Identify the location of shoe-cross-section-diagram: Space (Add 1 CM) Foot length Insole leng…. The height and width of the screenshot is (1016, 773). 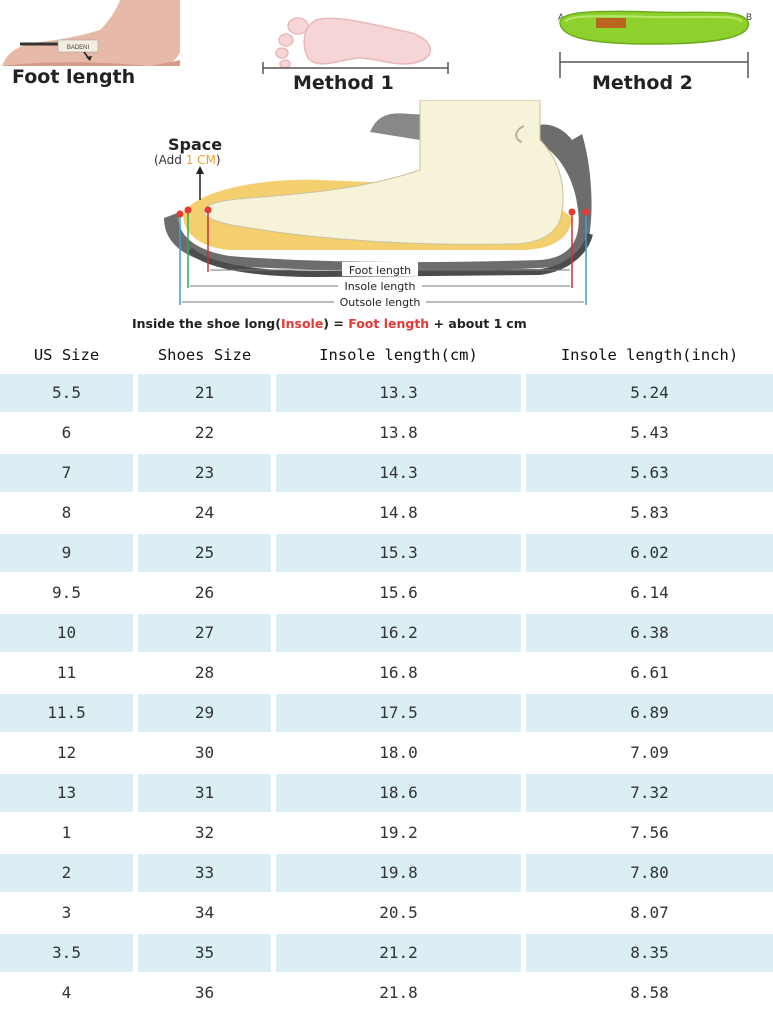
(362, 215).